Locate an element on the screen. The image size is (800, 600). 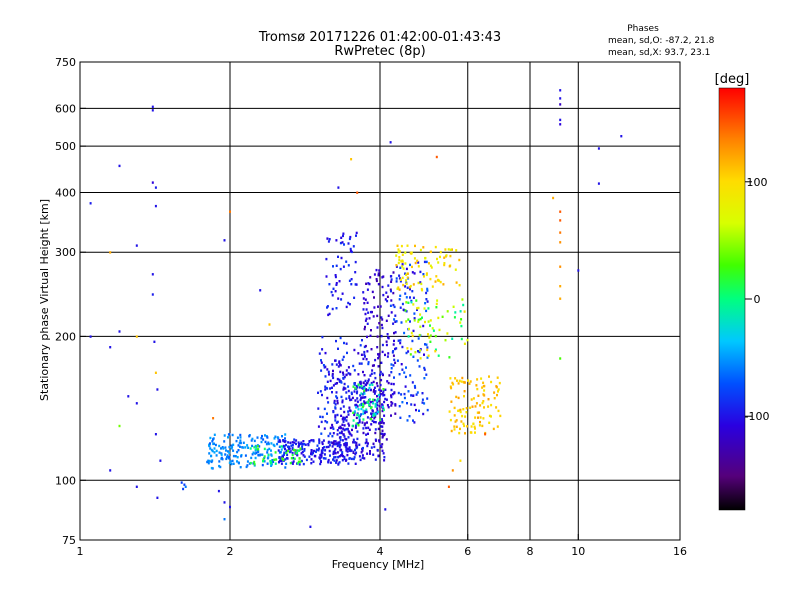
x-tick-label: 2 is located at coordinates (230, 551).